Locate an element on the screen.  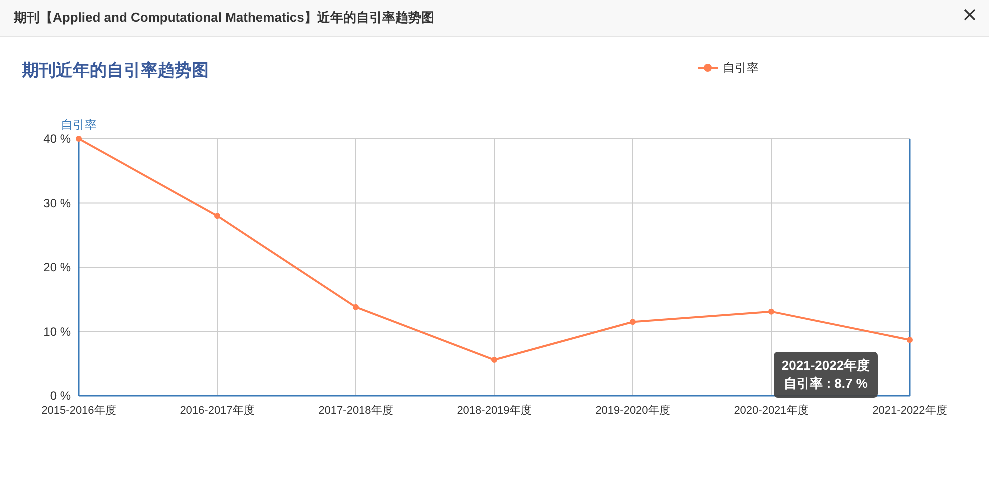
annotation: 自引率 : 8.7 % is located at coordinates (826, 383).